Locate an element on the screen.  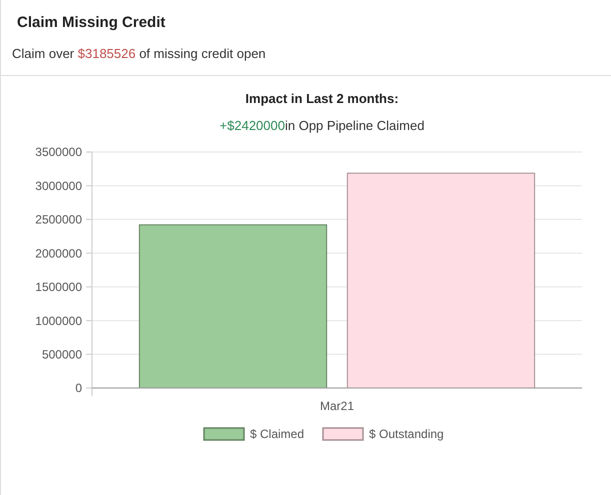
y-tick-label: 500000 is located at coordinates (62, 354).